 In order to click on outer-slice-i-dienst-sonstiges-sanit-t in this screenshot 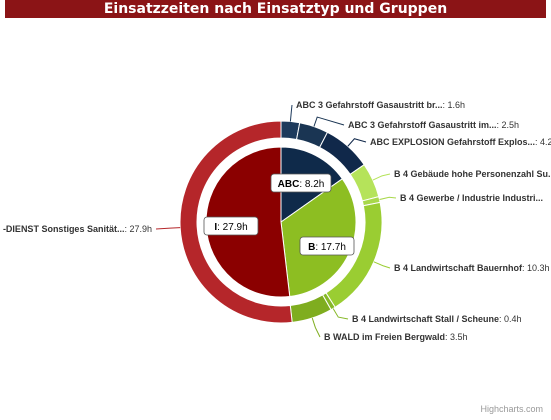, I will do `click(236, 222)`.